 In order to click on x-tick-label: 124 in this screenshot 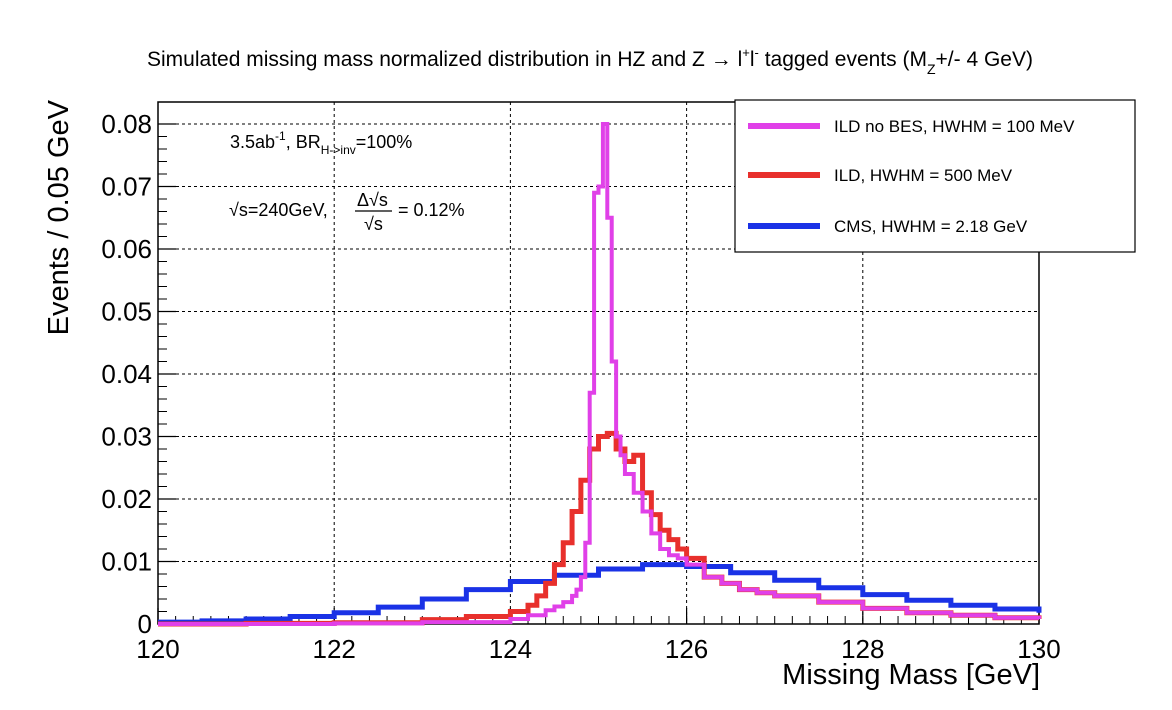, I will do `click(510, 649)`.